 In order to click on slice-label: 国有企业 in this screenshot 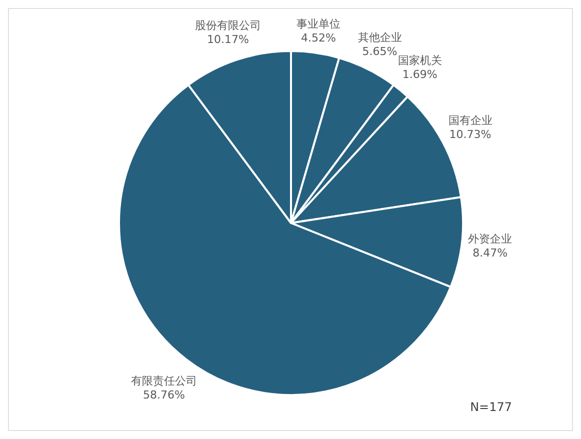, I will do `click(470, 121)`.